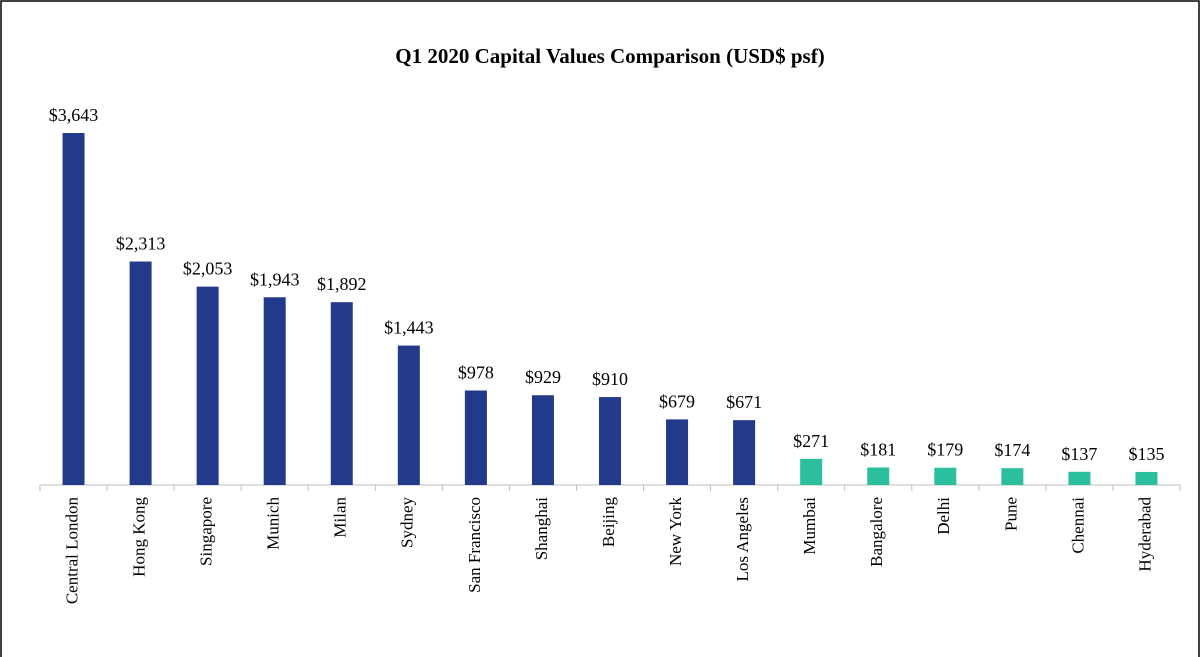  What do you see at coordinates (74, 115) in the screenshot?
I see `data-label: $3,643` at bounding box center [74, 115].